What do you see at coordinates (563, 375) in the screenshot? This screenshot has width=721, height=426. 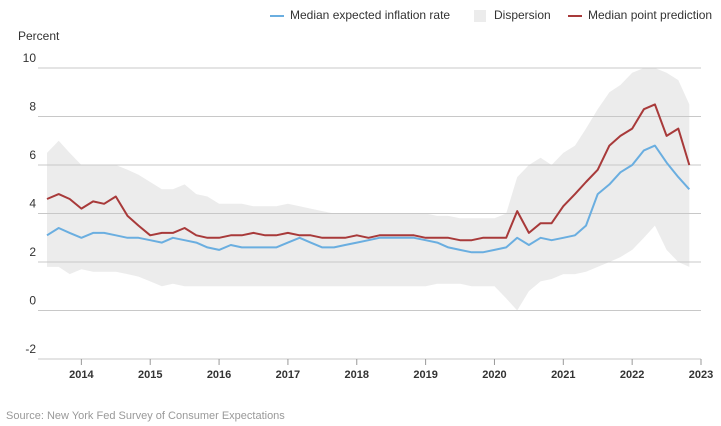 I see `x-tick-label: 2021` at bounding box center [563, 375].